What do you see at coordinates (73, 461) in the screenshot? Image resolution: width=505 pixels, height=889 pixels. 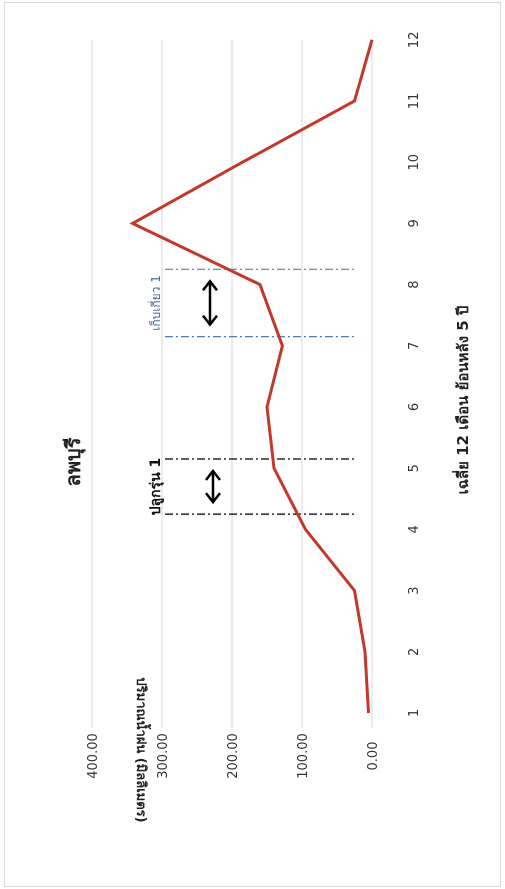 I see `chart-title: ลพบุรี` at bounding box center [73, 461].